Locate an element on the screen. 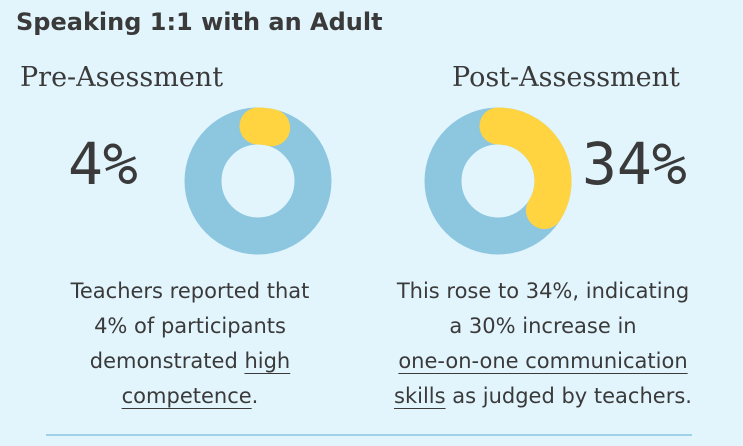  one-on-one-communication-highlight: one-on-one communication is located at coordinates (543, 361).